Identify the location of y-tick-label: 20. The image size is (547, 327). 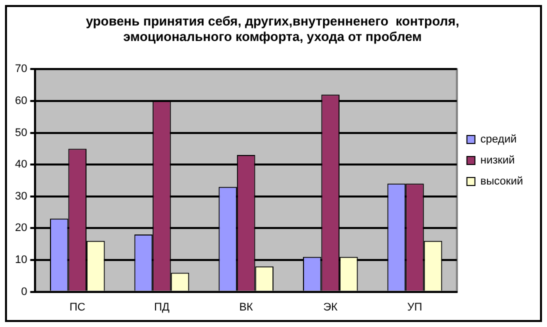
(21, 228).